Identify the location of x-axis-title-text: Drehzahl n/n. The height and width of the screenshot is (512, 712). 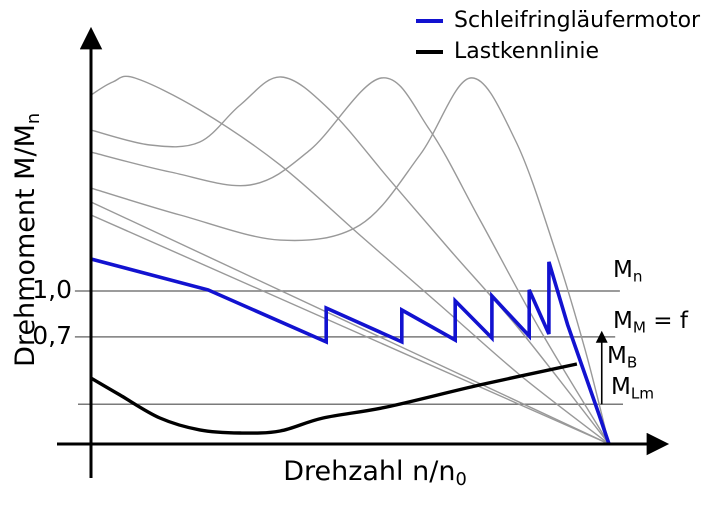
(369, 471).